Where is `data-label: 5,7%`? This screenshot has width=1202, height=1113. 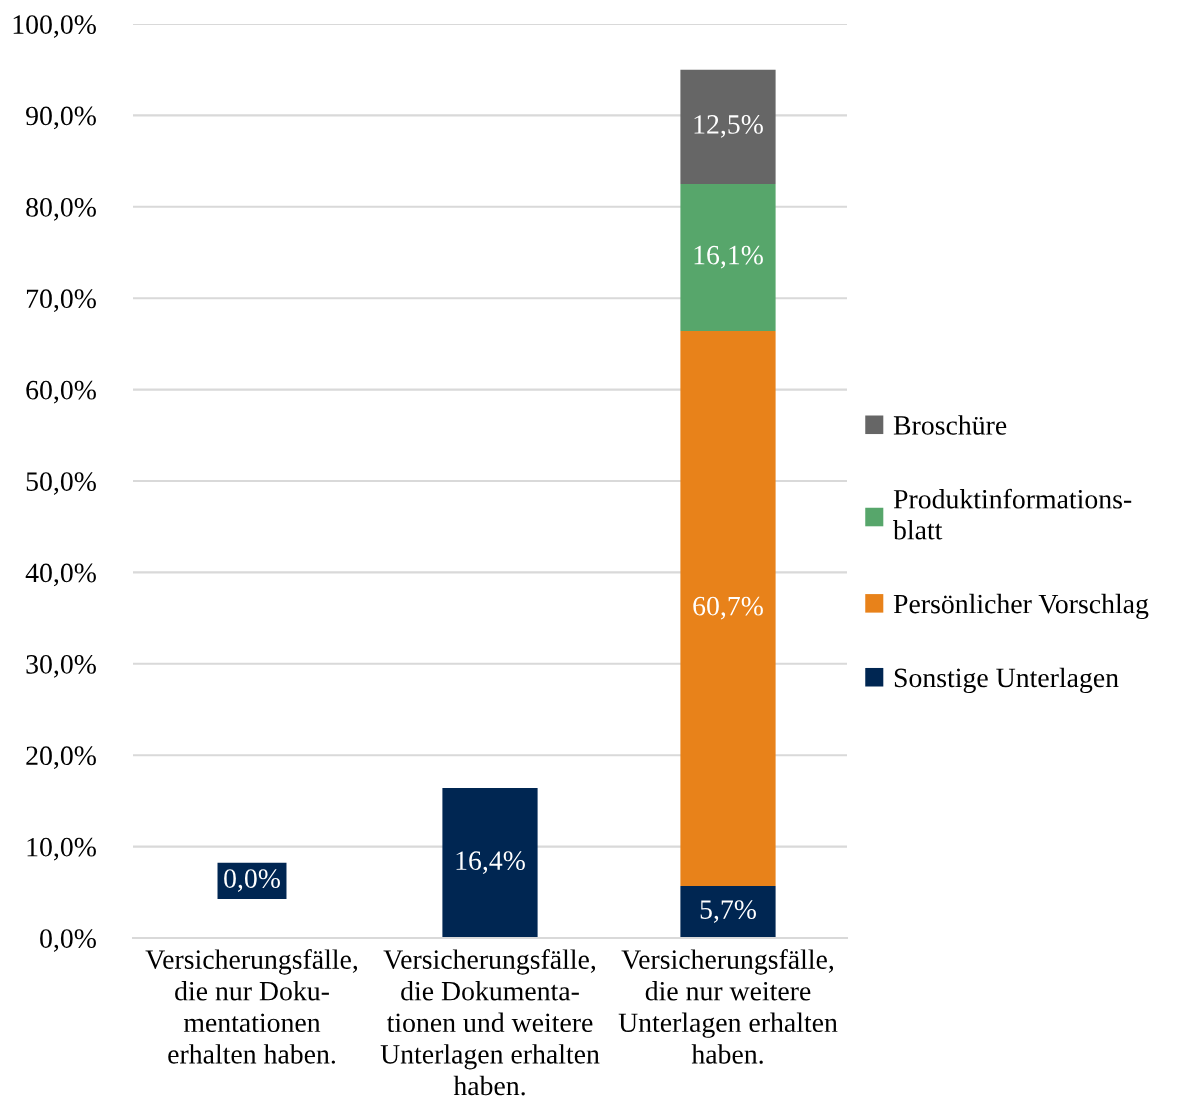 data-label: 5,7% is located at coordinates (728, 911).